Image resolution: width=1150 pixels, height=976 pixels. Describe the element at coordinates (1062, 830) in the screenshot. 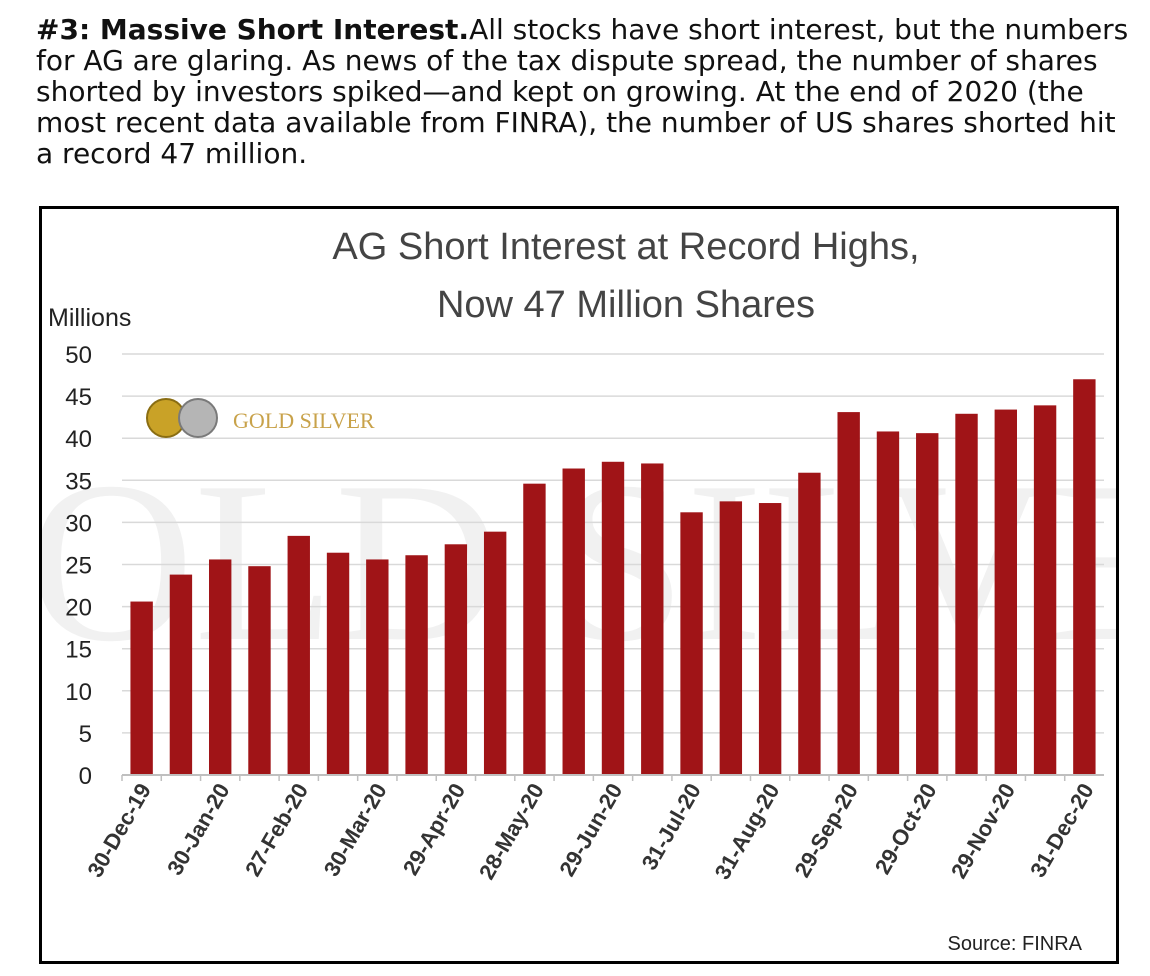

I see `x-tick-label: 31-Dec-20` at that location.